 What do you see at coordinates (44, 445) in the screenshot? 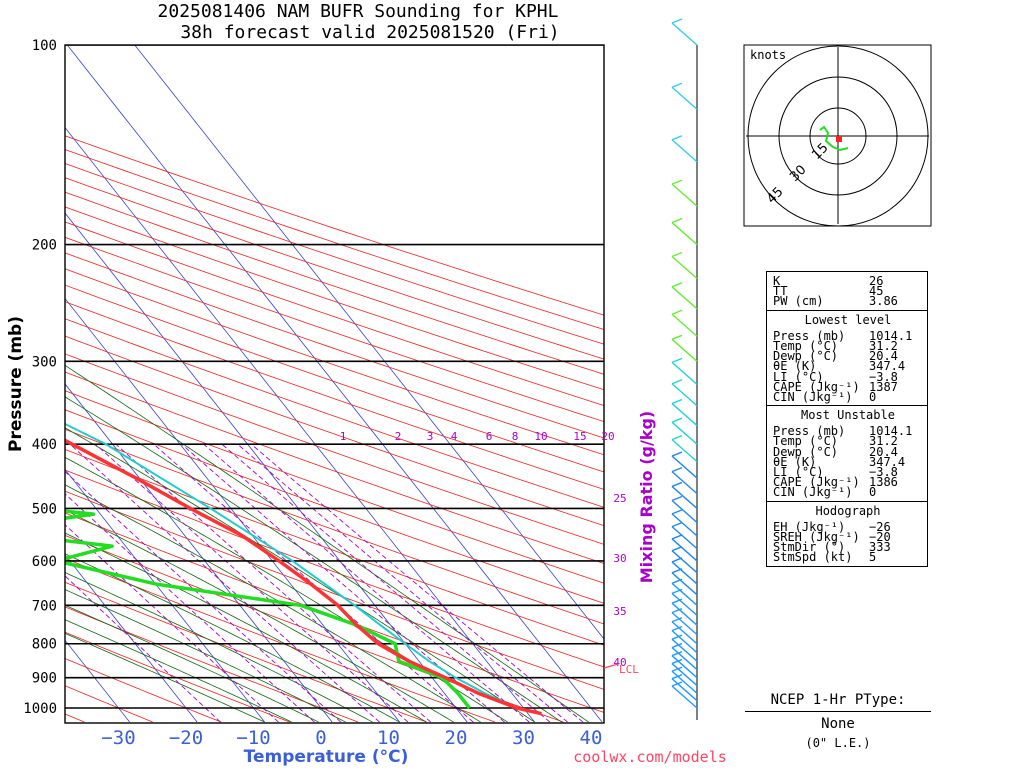
I see `pressure-tick-label: 400` at bounding box center [44, 445].